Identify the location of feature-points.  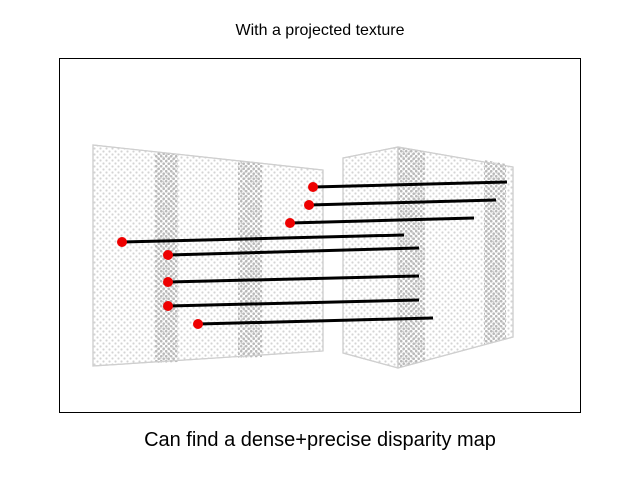
(217, 255).